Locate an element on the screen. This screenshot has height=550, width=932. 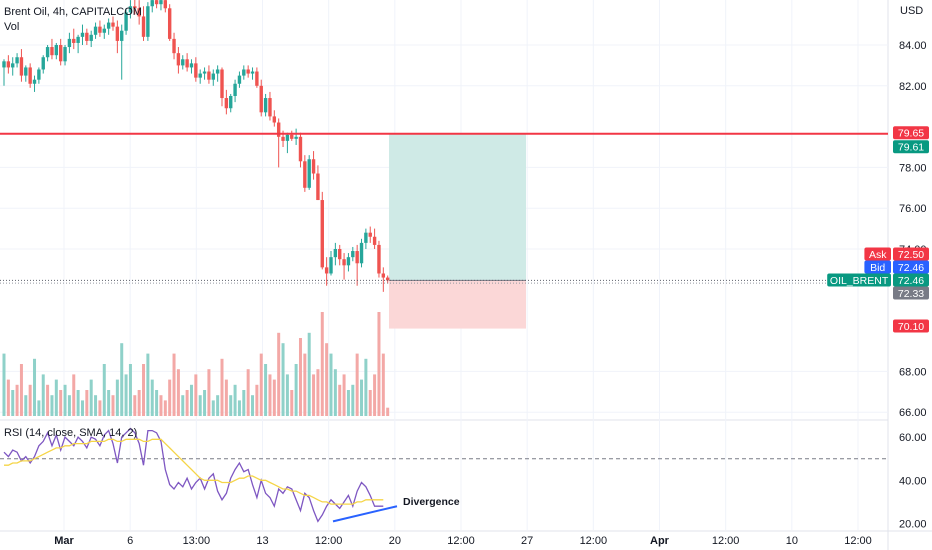
price-badge-value: 72.50 is located at coordinates (911, 255).